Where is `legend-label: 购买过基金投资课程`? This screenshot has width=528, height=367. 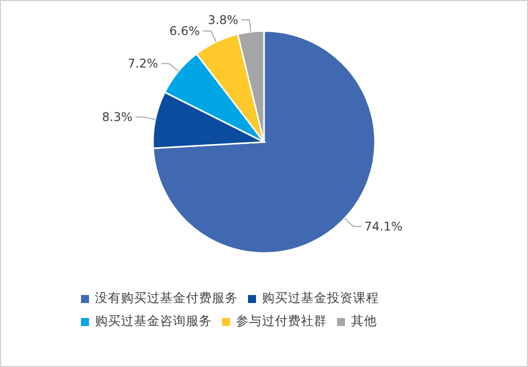
legend-label: 购买过基金投资课程 is located at coordinates (320, 298).